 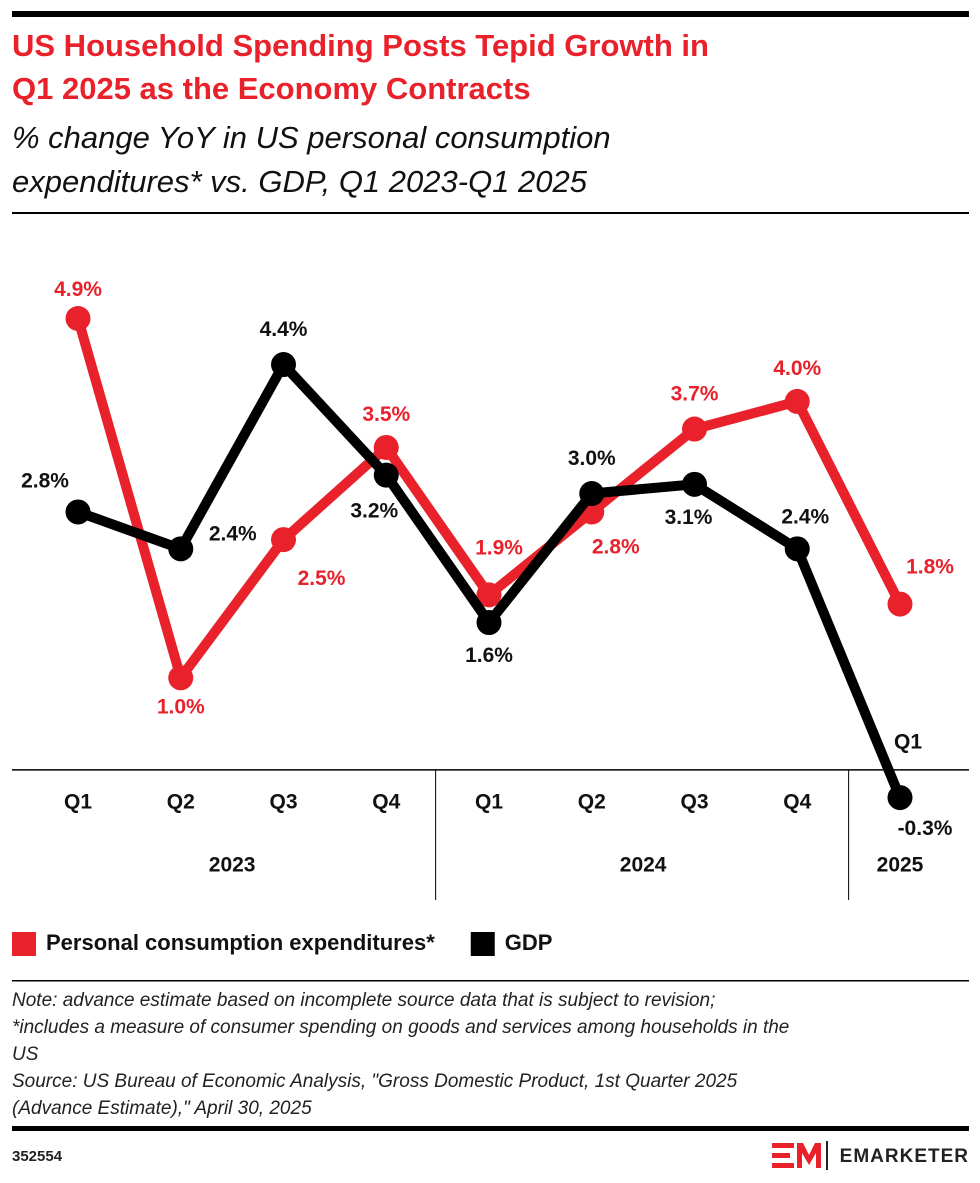 I want to click on bottom-rule, so click(x=490, y=1128).